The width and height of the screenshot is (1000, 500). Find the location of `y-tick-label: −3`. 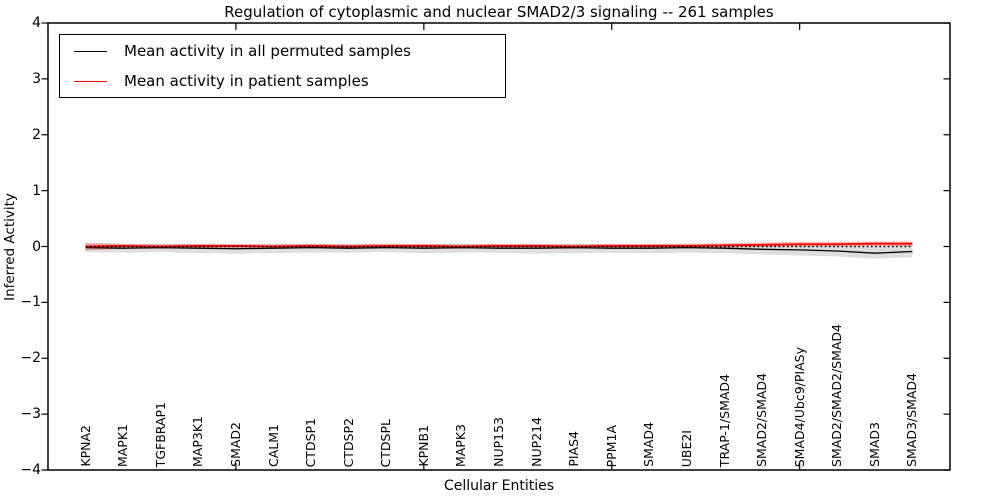

y-tick-label: −3 is located at coordinates (30, 414).